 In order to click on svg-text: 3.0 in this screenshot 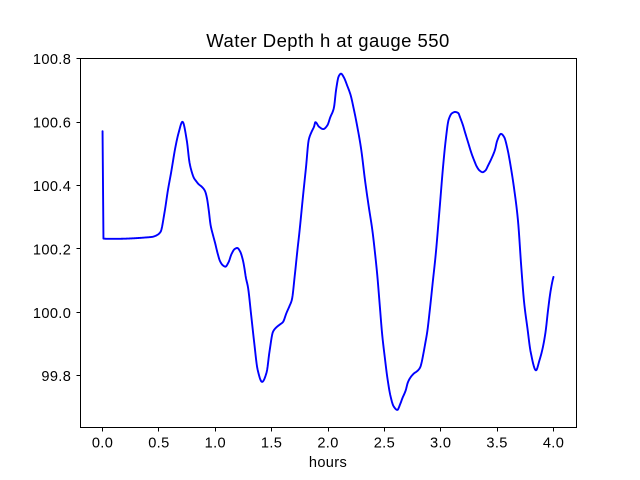, I will do `click(440, 444)`.